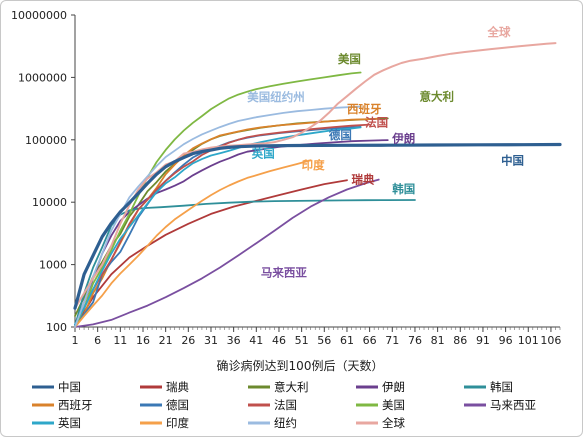 The image size is (583, 437). Describe the element at coordinates (392, 340) in the screenshot. I see `x-tick-label: 71` at that location.